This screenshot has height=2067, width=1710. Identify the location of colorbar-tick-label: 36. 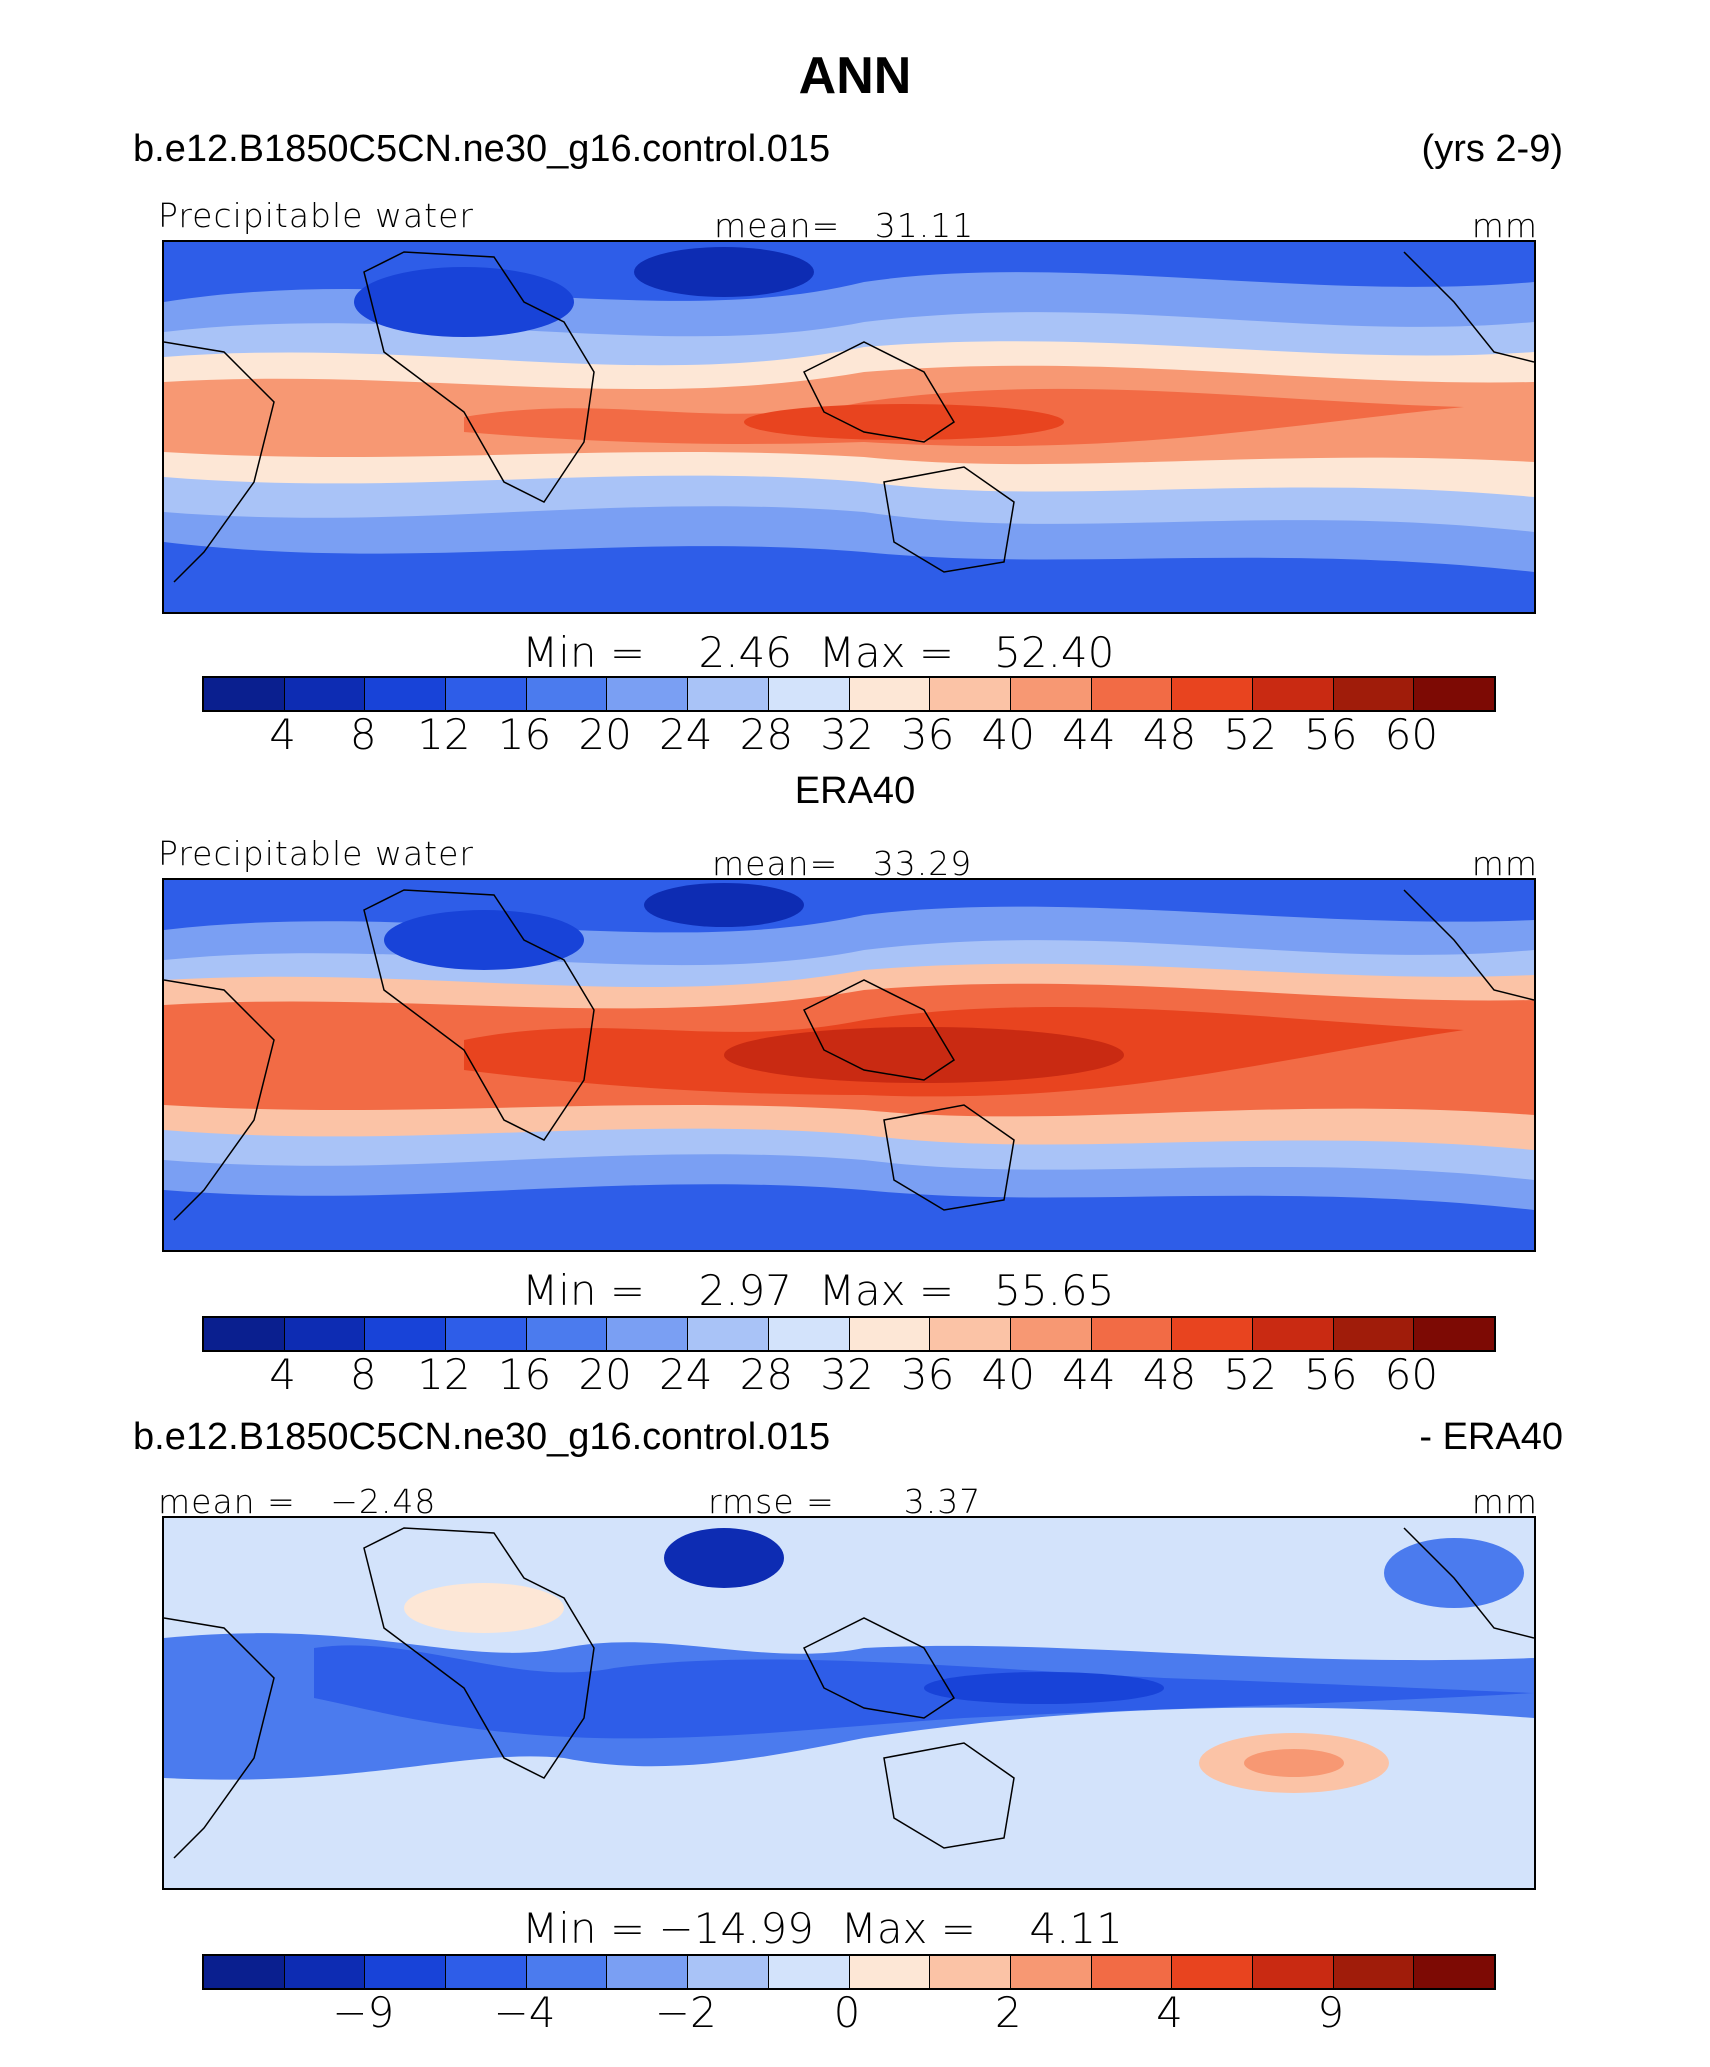
(927, 734).